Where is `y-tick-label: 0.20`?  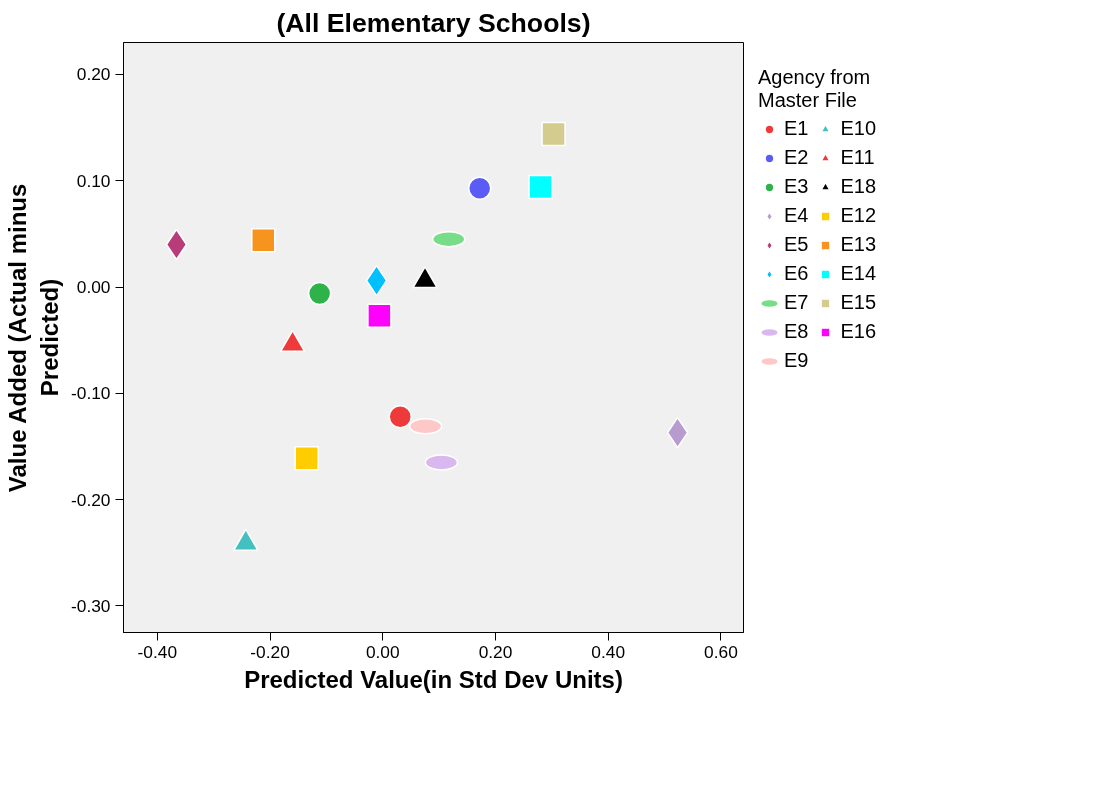
y-tick-label: 0.20 is located at coordinates (93, 74).